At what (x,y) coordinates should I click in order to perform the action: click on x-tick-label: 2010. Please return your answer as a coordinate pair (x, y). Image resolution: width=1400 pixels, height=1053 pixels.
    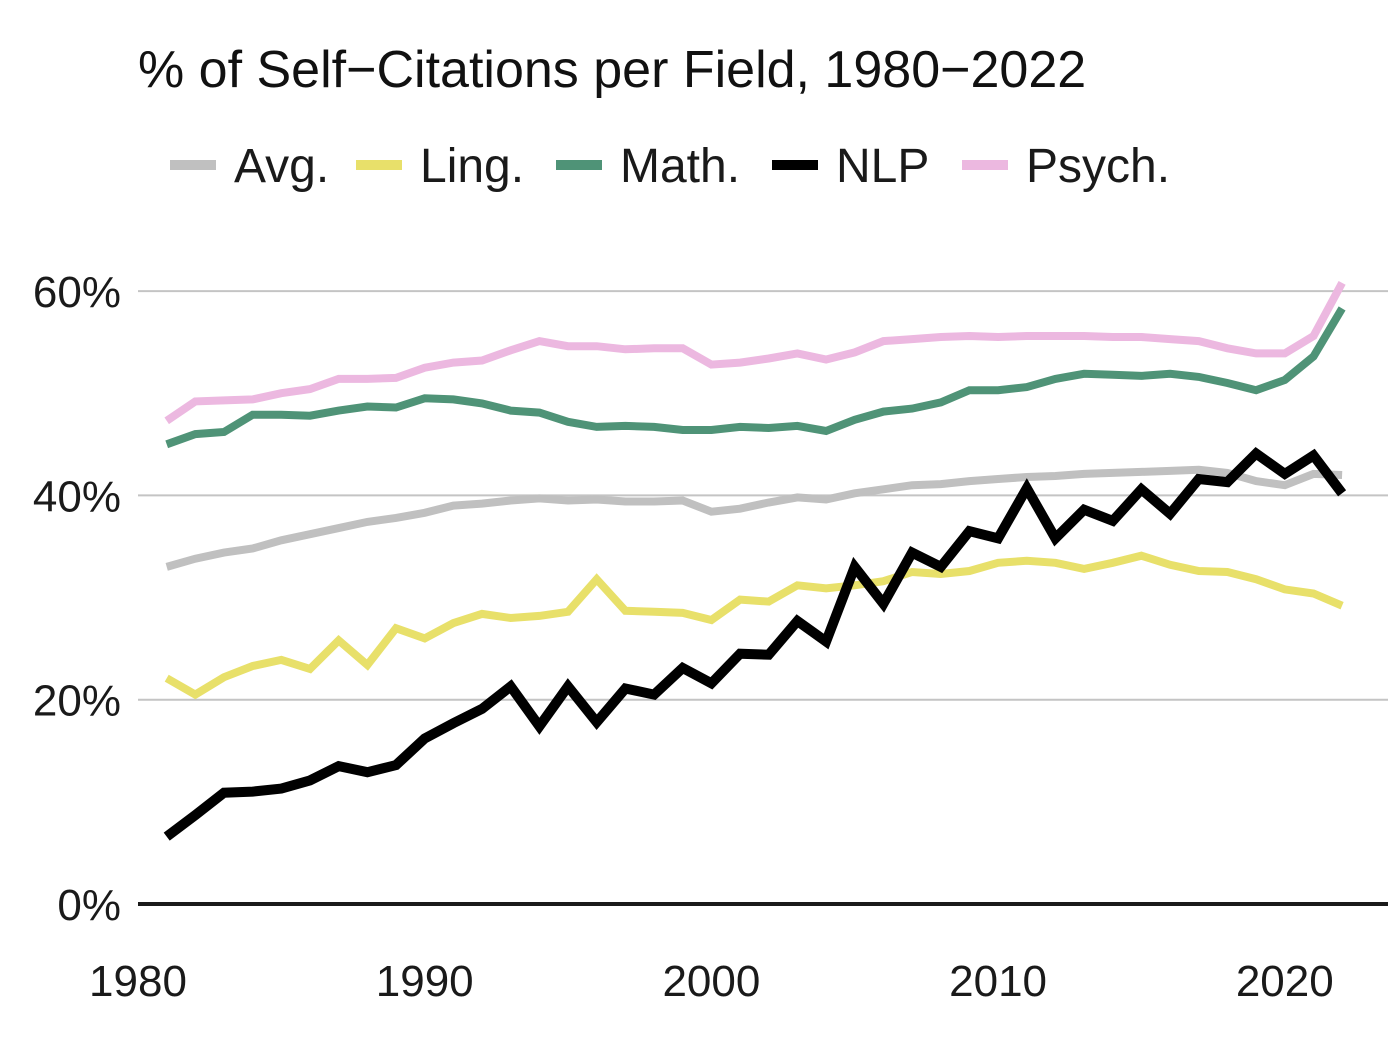
    Looking at the image, I should click on (998, 981).